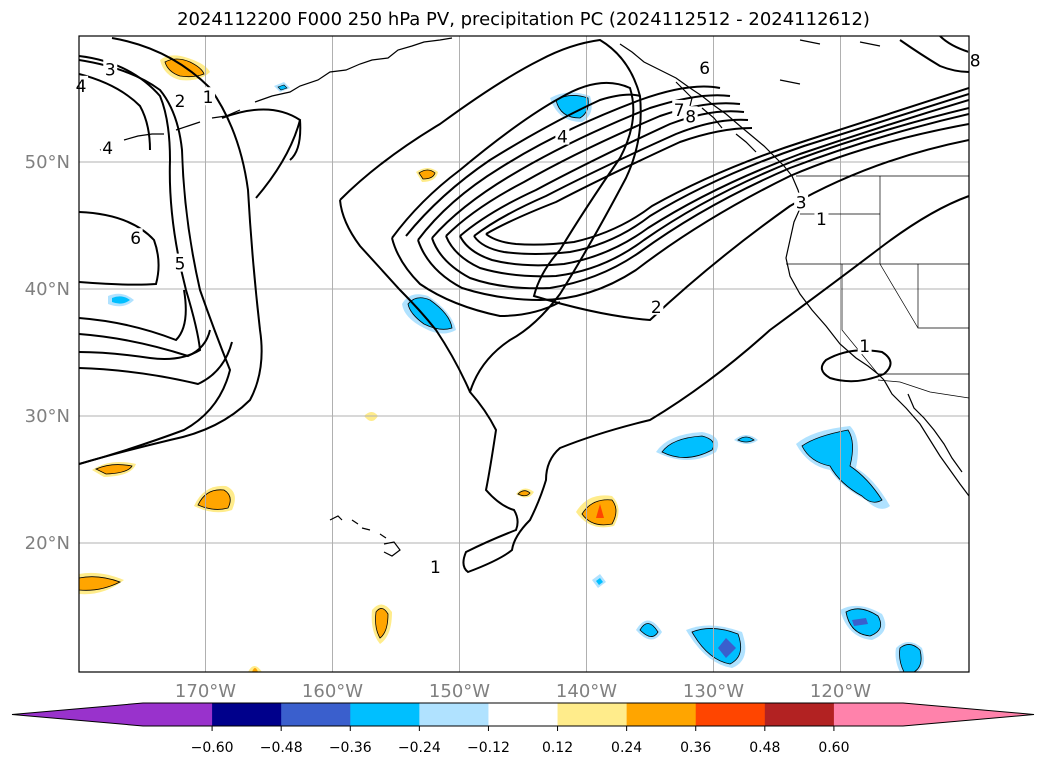  What do you see at coordinates (926, 438) in the screenshot?
I see `baja-coast` at bounding box center [926, 438].